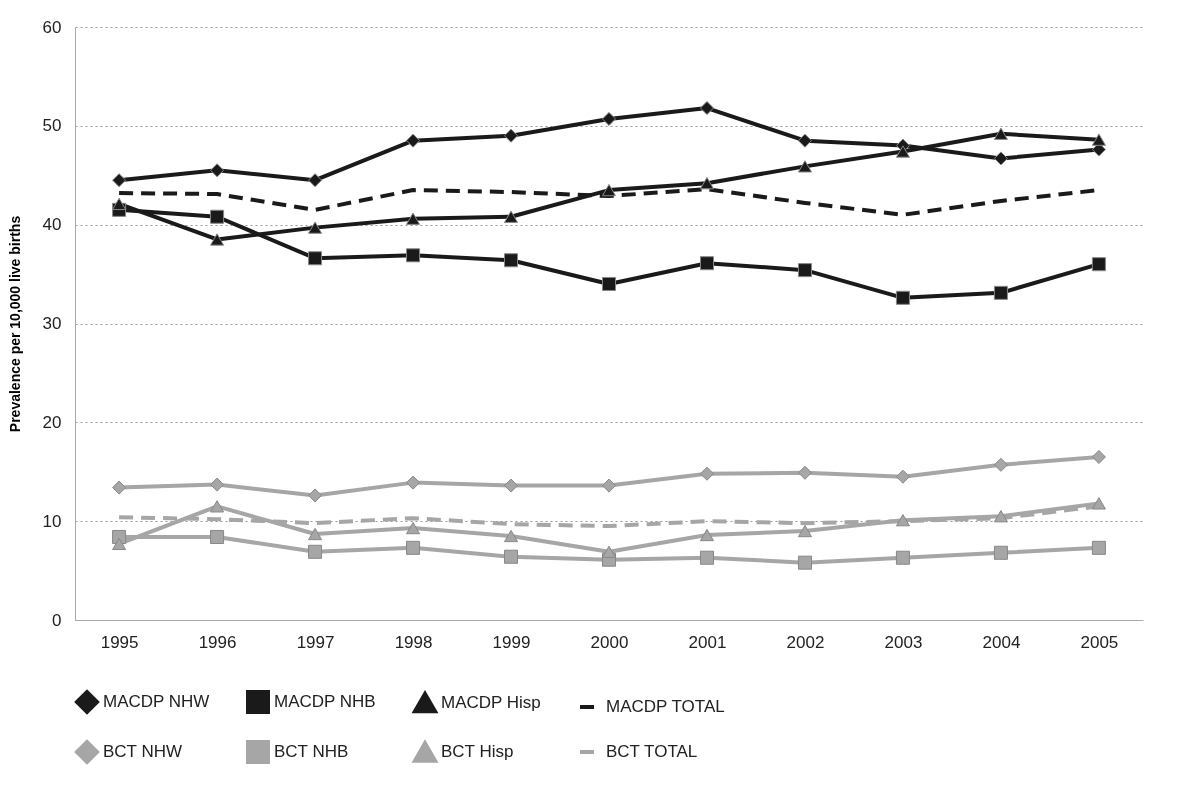 The height and width of the screenshot is (785, 1188). Describe the element at coordinates (413, 642) in the screenshot. I see `x-tick-label: 1998` at that location.